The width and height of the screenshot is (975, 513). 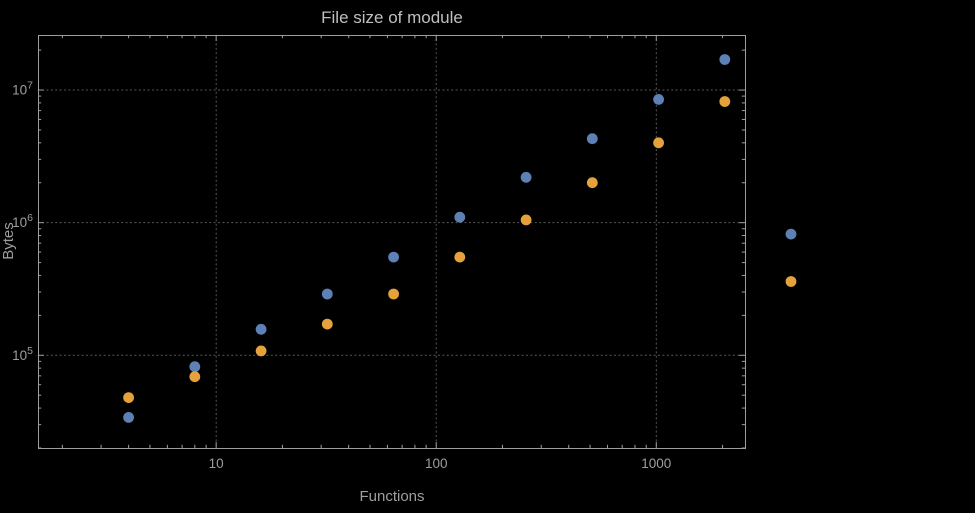 What do you see at coordinates (8, 241) in the screenshot?
I see `y-axis-label: Bytes` at bounding box center [8, 241].